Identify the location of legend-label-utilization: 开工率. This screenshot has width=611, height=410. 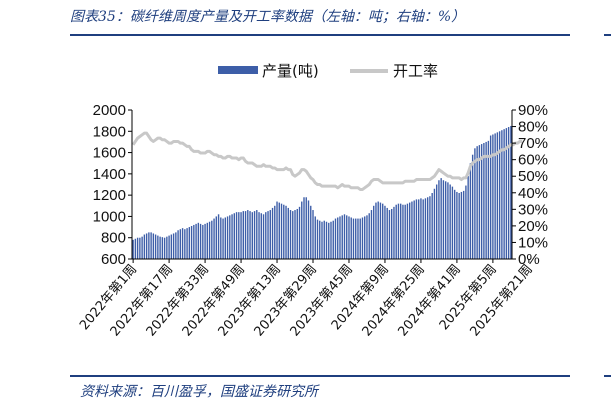
(415, 71).